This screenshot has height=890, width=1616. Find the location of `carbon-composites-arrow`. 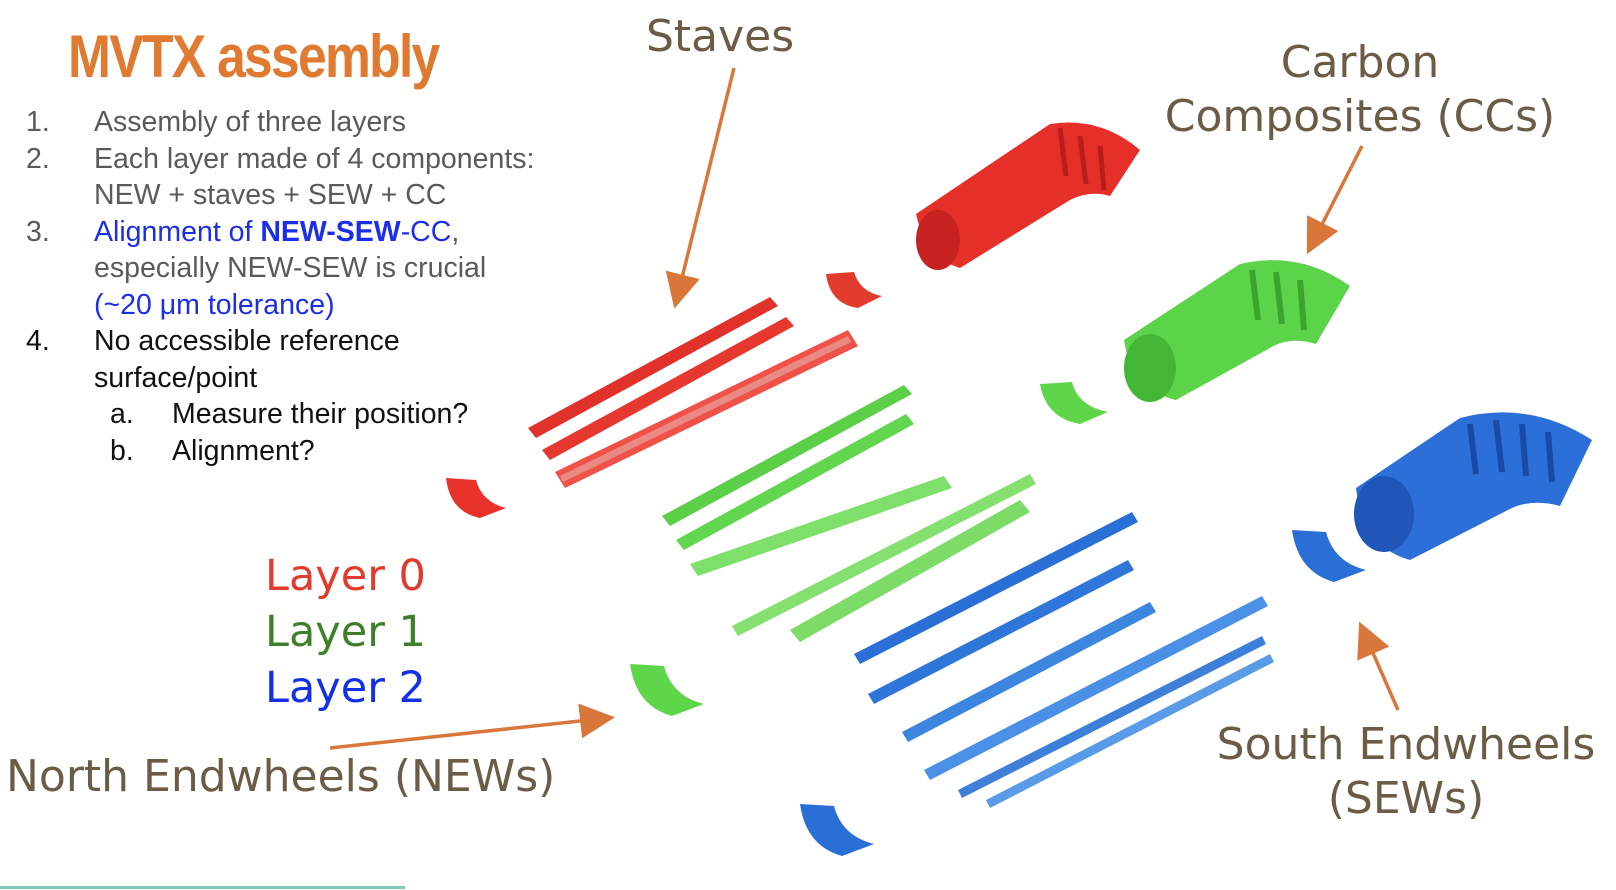

carbon-composites-arrow is located at coordinates (1335, 200).